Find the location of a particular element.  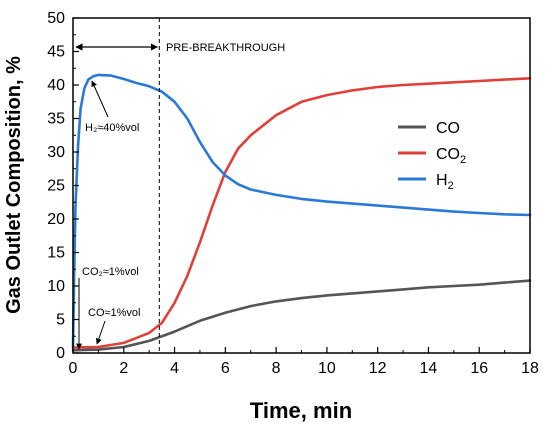

x-tick-label: 10 is located at coordinates (327, 368).